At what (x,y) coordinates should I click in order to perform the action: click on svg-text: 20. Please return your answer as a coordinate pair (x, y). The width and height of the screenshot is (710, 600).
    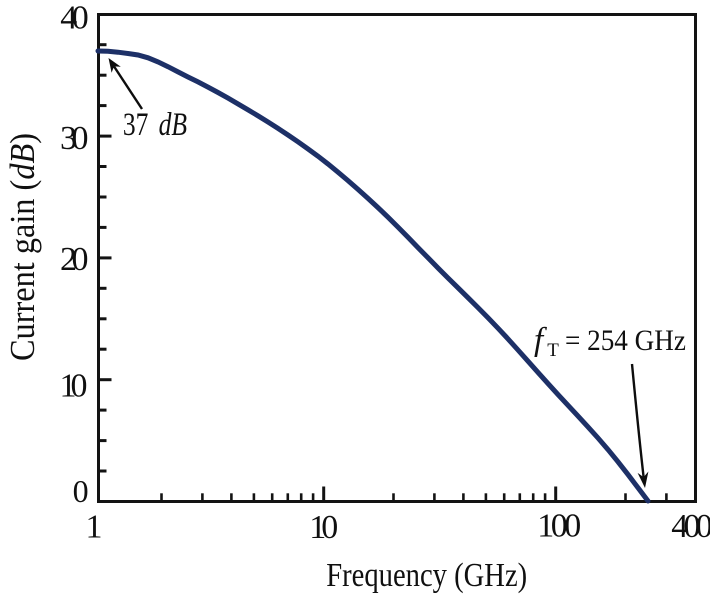
    Looking at the image, I should click on (74, 259).